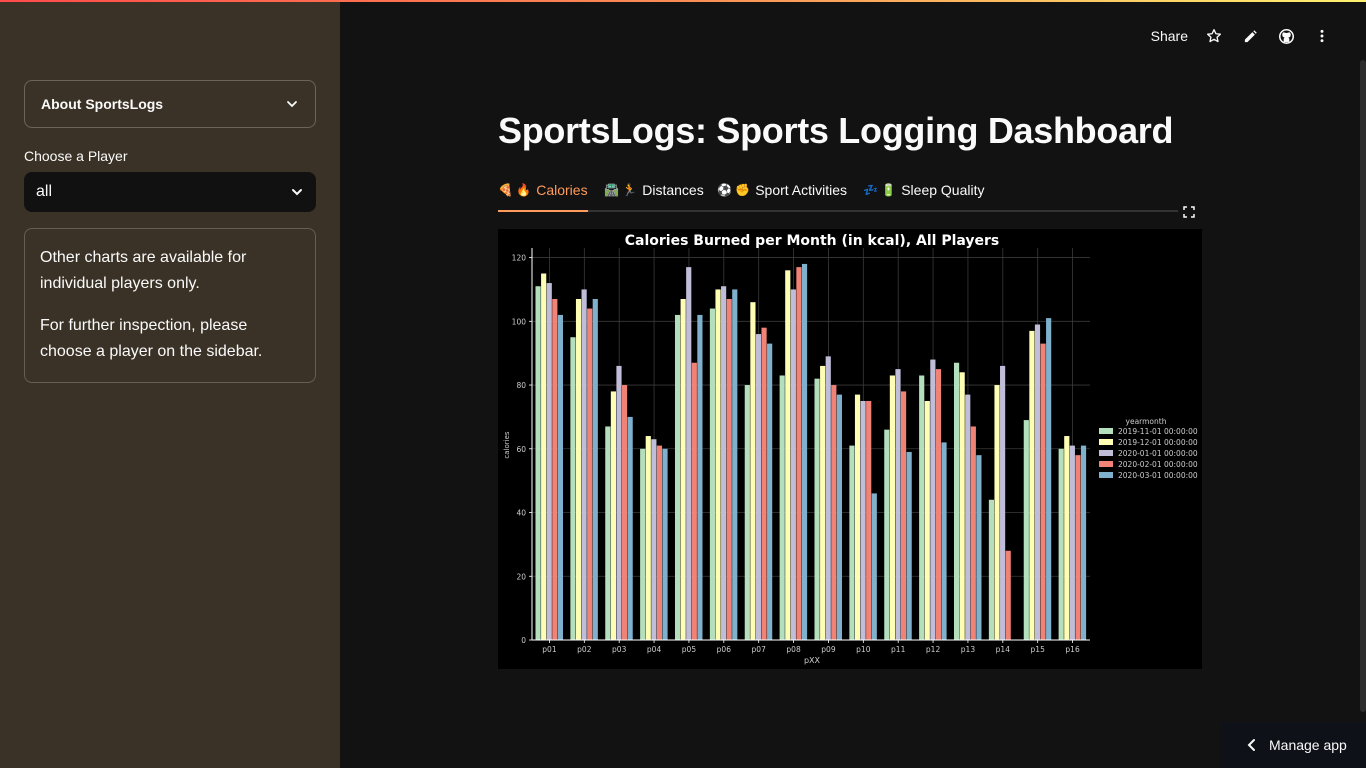  Describe the element at coordinates (507, 444) in the screenshot. I see `chart-ylabel: calories` at that location.